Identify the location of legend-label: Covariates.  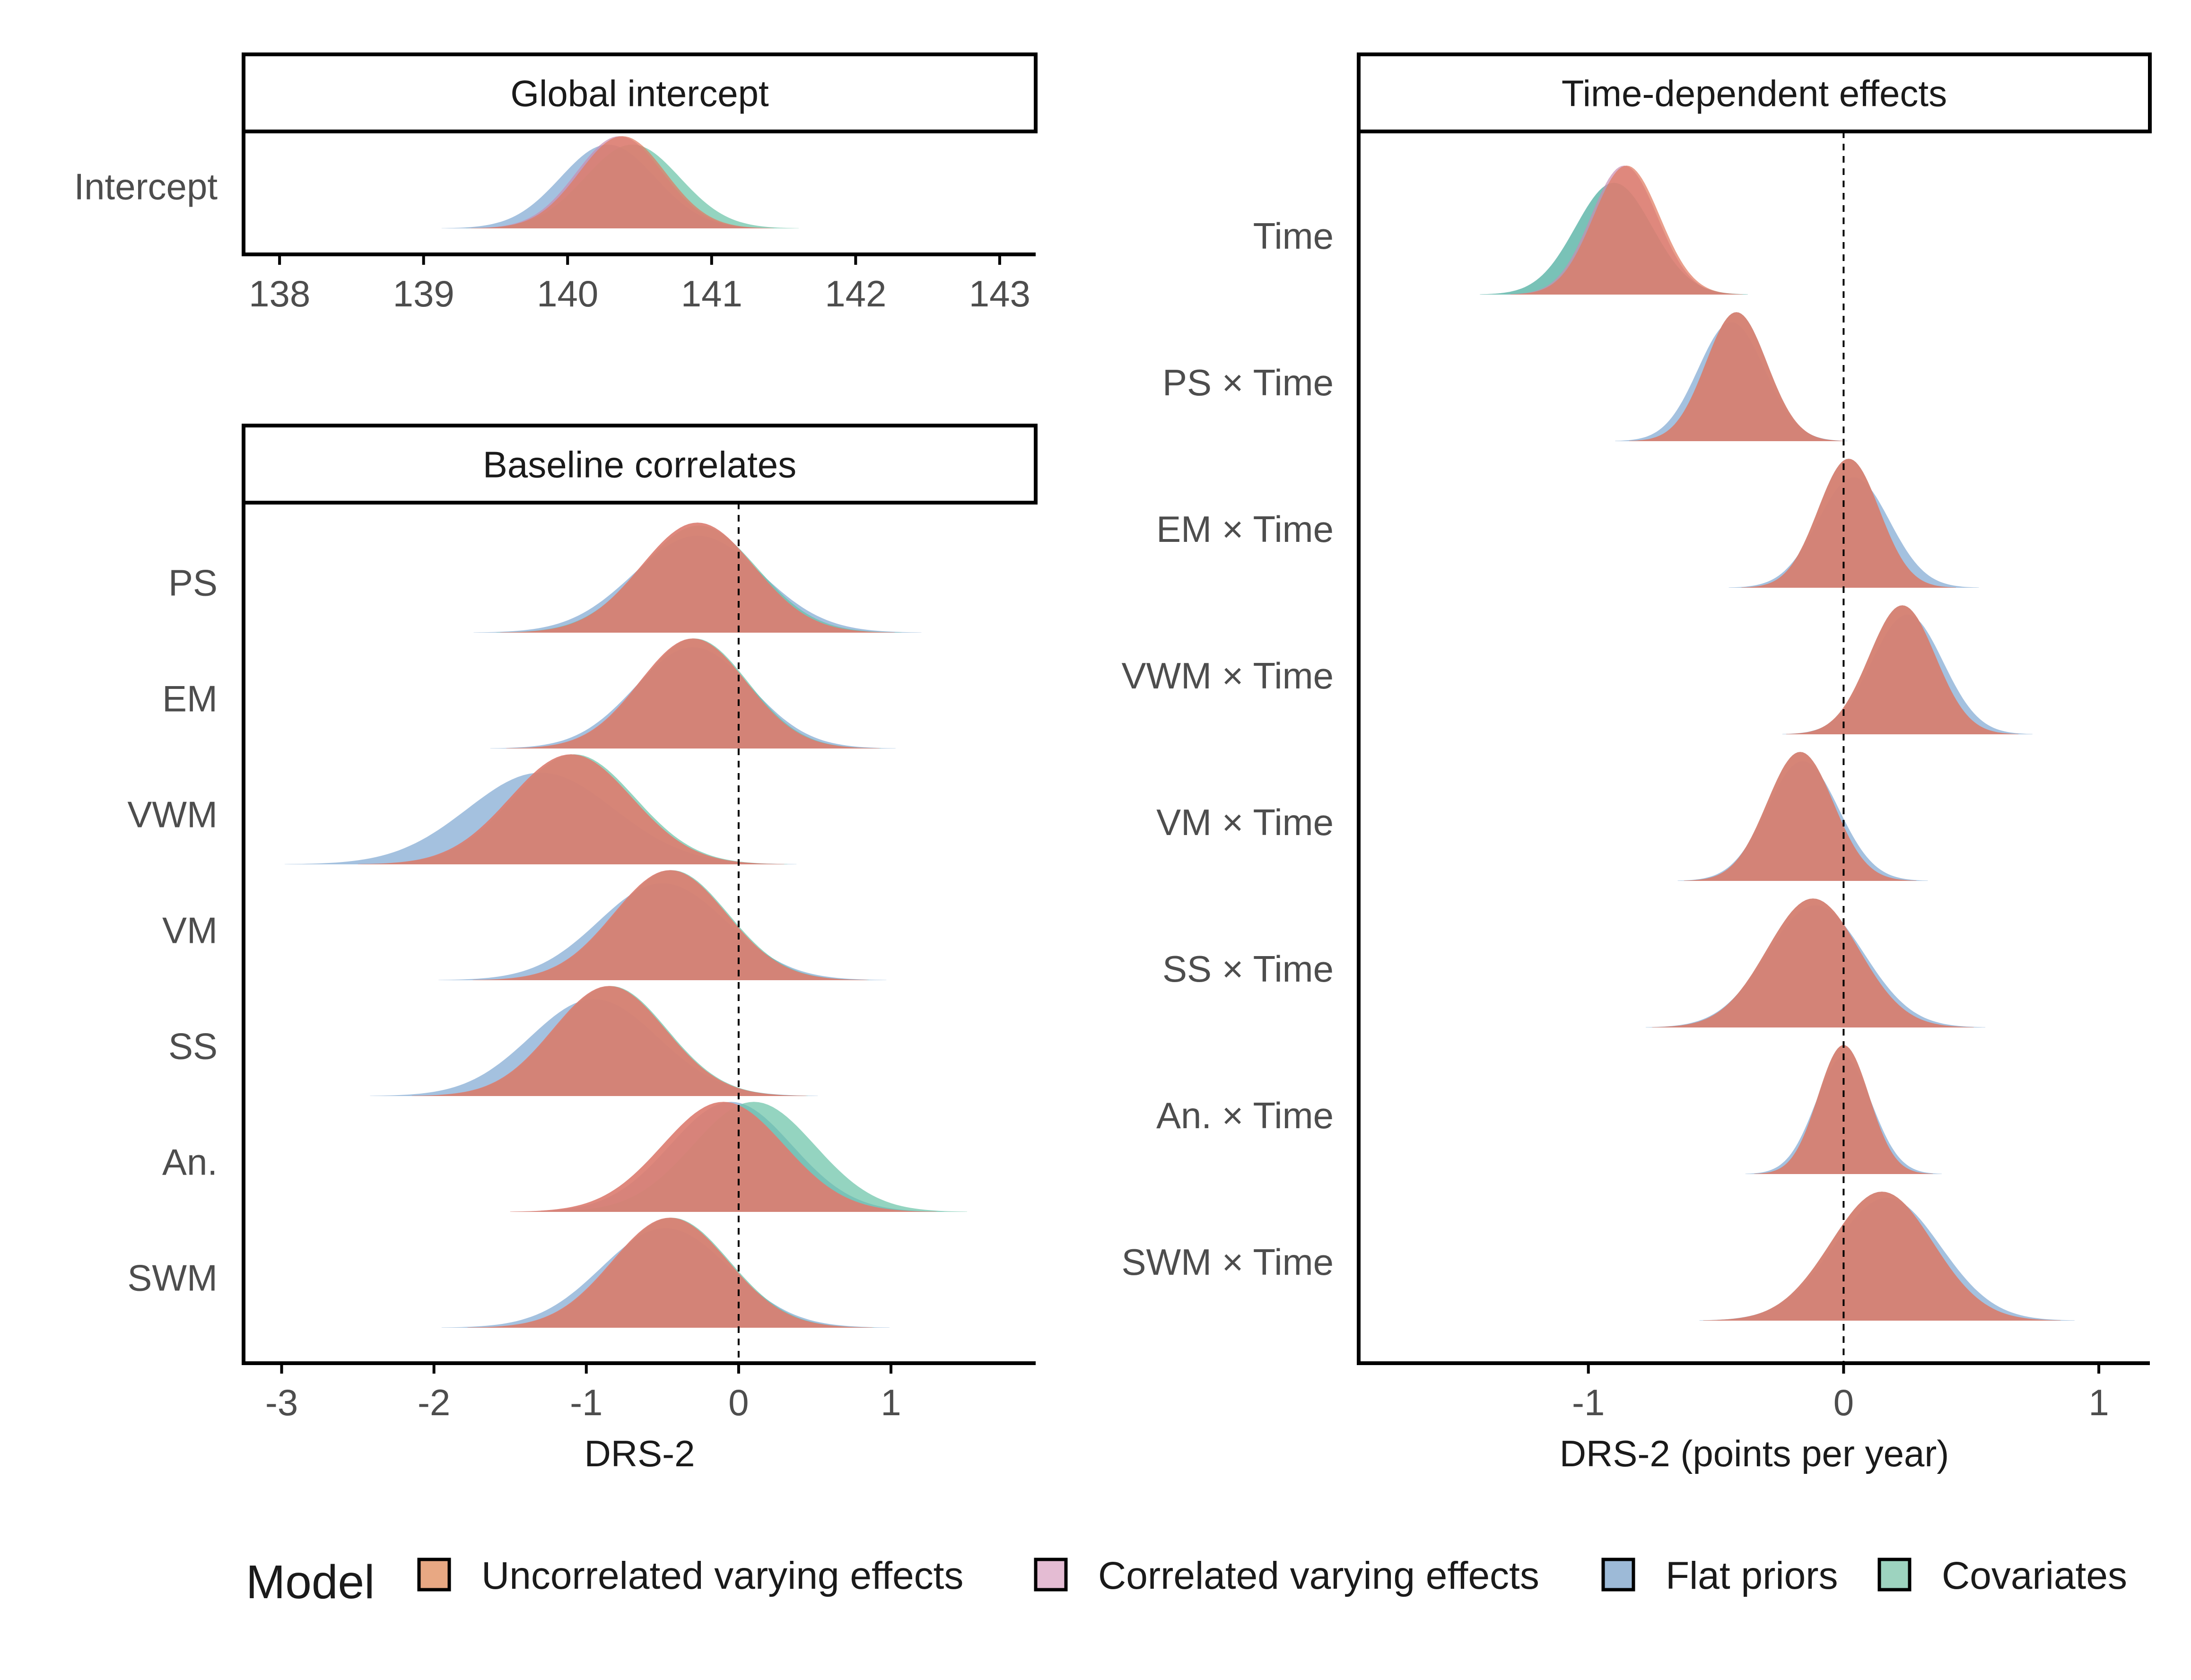
(2034, 1575).